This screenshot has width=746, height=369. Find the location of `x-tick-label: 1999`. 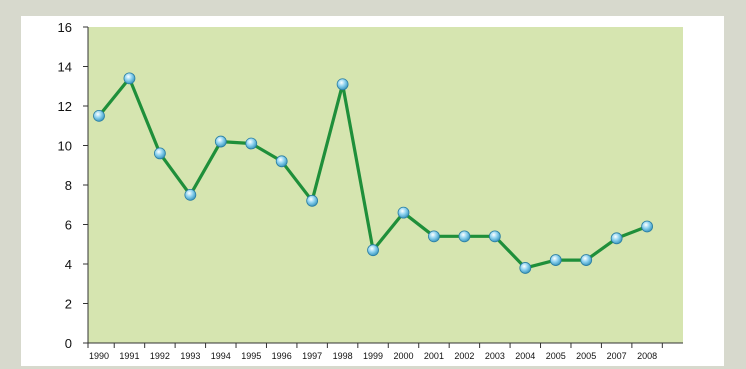

x-tick-label: 1999 is located at coordinates (373, 356).